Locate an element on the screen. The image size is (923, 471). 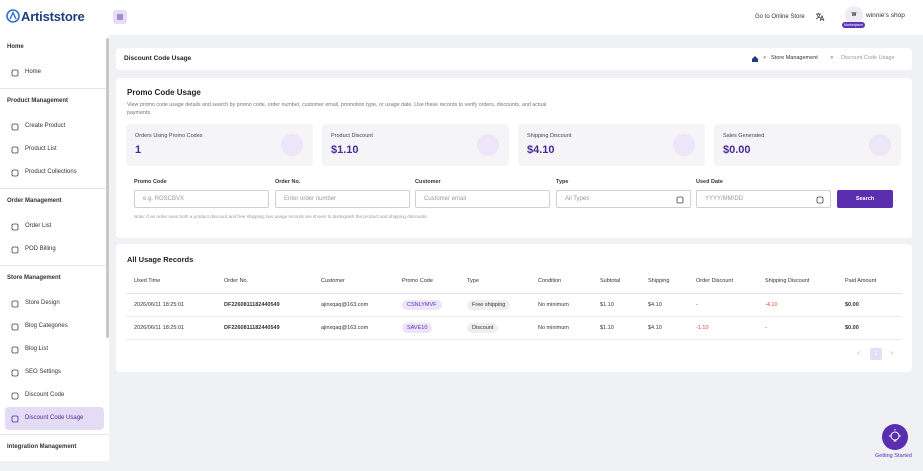
home-icon is located at coordinates (755, 58).